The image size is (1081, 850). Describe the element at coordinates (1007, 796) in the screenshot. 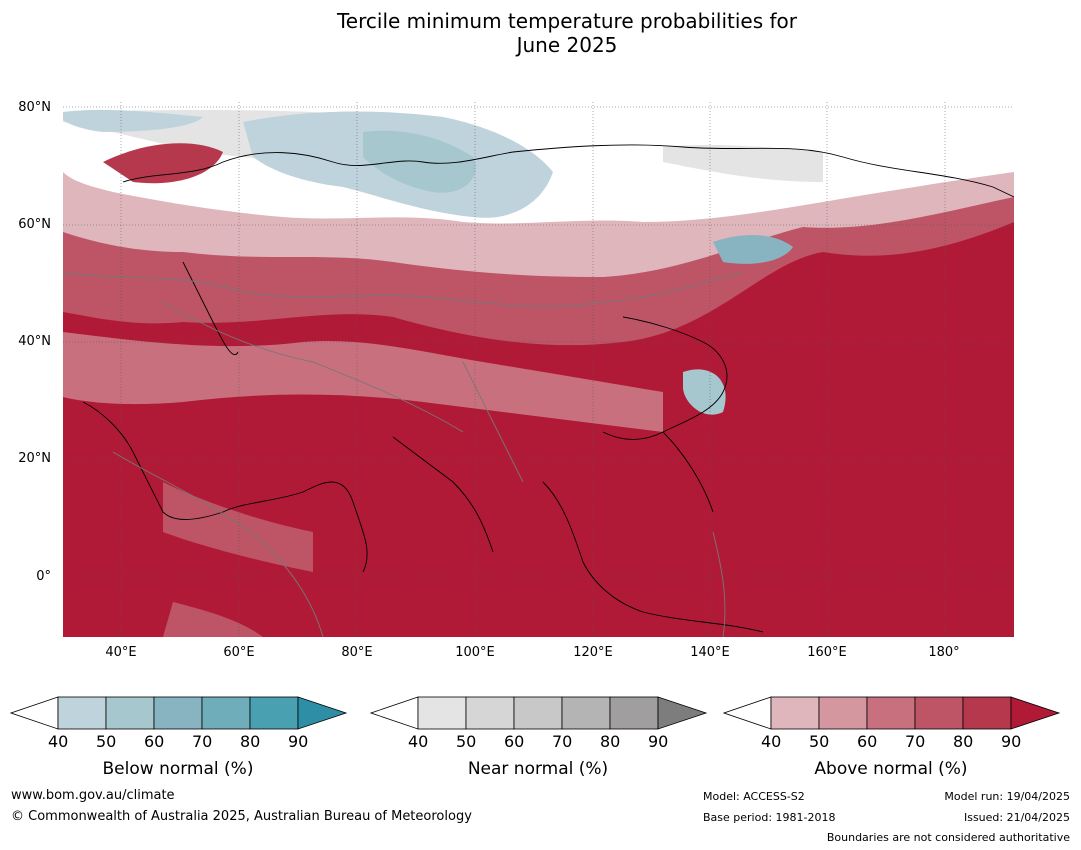

I see `model-run-text: Model run: 19/04/2025` at that location.